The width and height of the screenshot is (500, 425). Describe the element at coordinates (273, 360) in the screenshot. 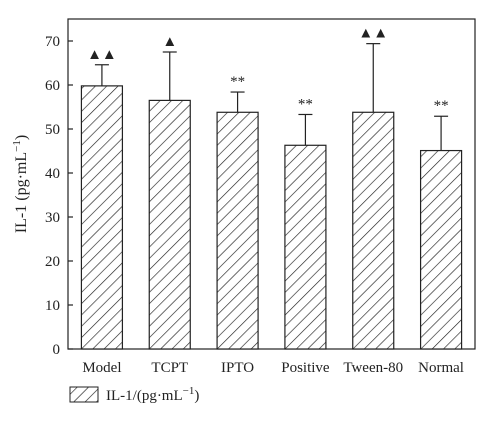

I see `x-axis: Model TCPT IPTO Positive Tween-80 Normal` at that location.